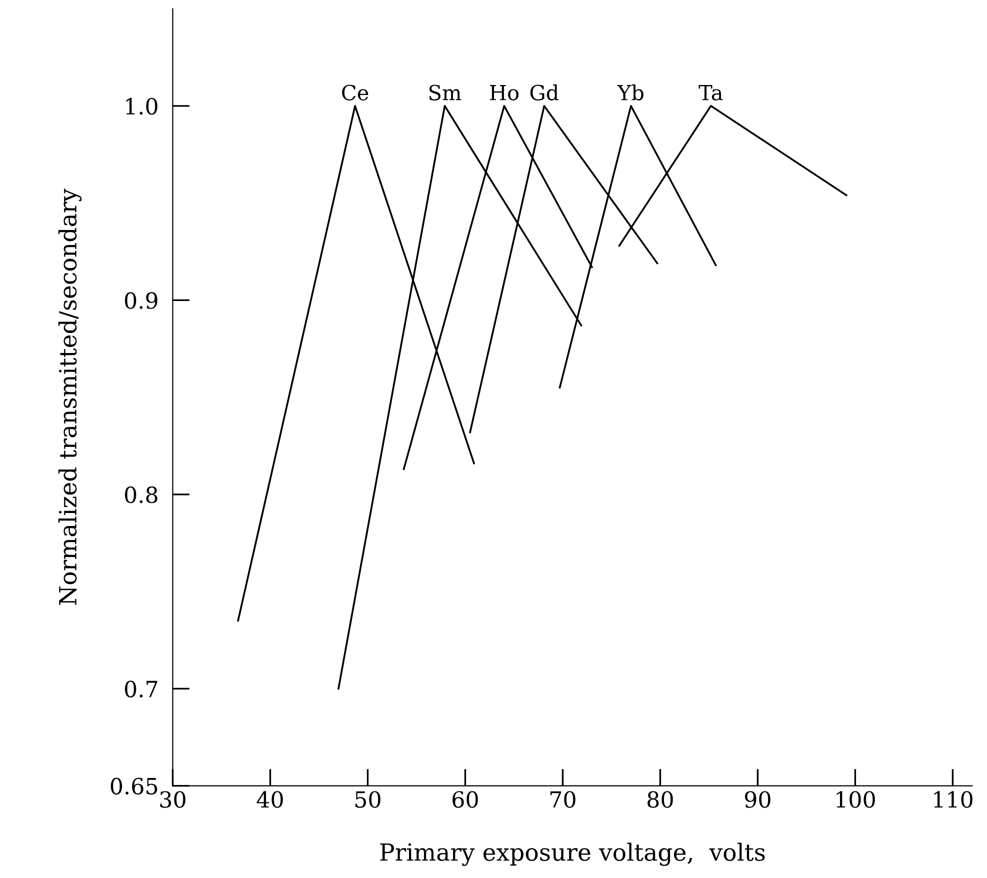  I want to click on series-label: Sm, so click(445, 92).